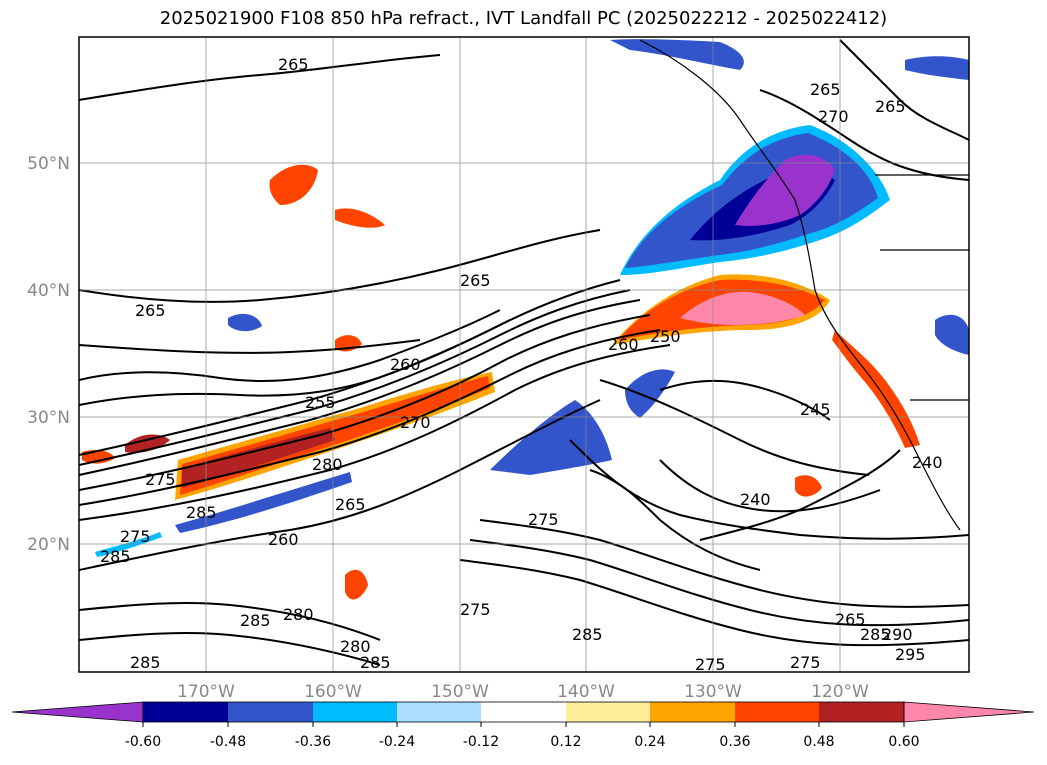  I want to click on warm-anomaly-ca-core, so click(742, 308).